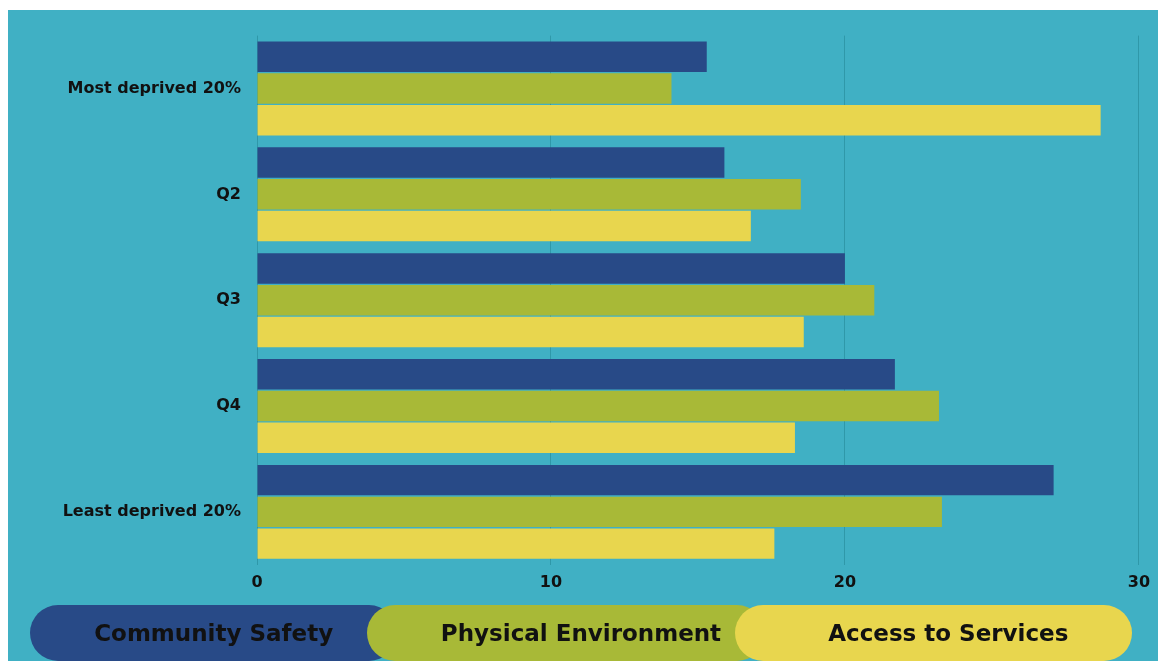  I want to click on y-tick-label: Most deprived 20%, so click(154, 87).